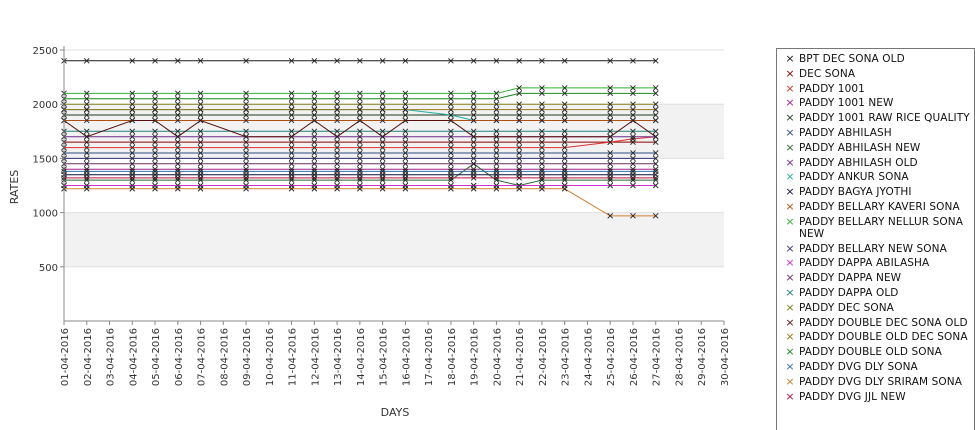 This screenshot has width=975, height=430. Describe the element at coordinates (179, 357) in the screenshot. I see `x-tick-label: 06-04-2016` at that location.